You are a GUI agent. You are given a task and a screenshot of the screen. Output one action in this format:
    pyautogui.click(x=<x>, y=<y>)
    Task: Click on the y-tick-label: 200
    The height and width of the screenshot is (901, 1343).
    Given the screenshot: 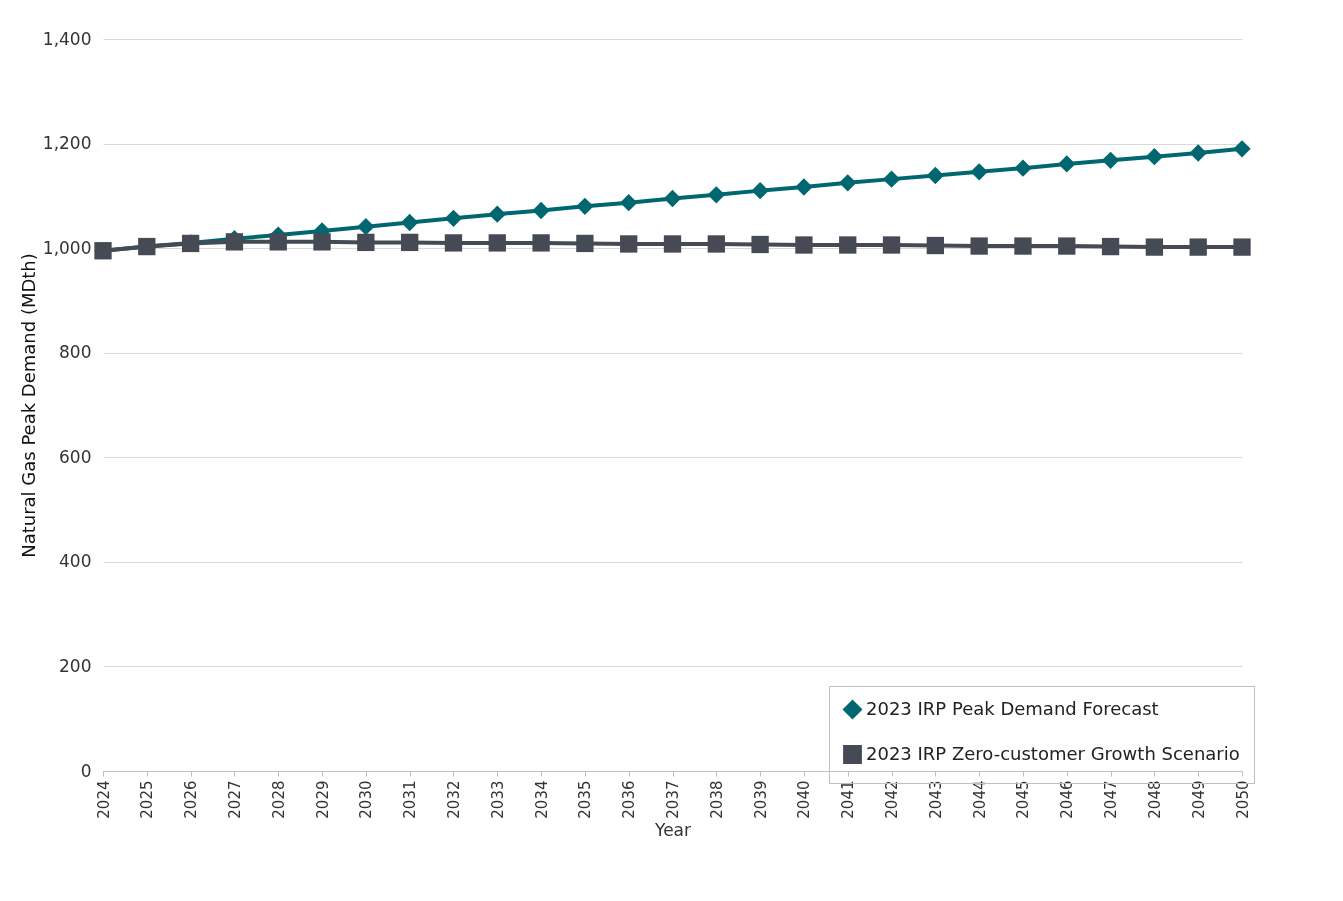 What is the action you would take?
    pyautogui.click(x=75, y=665)
    